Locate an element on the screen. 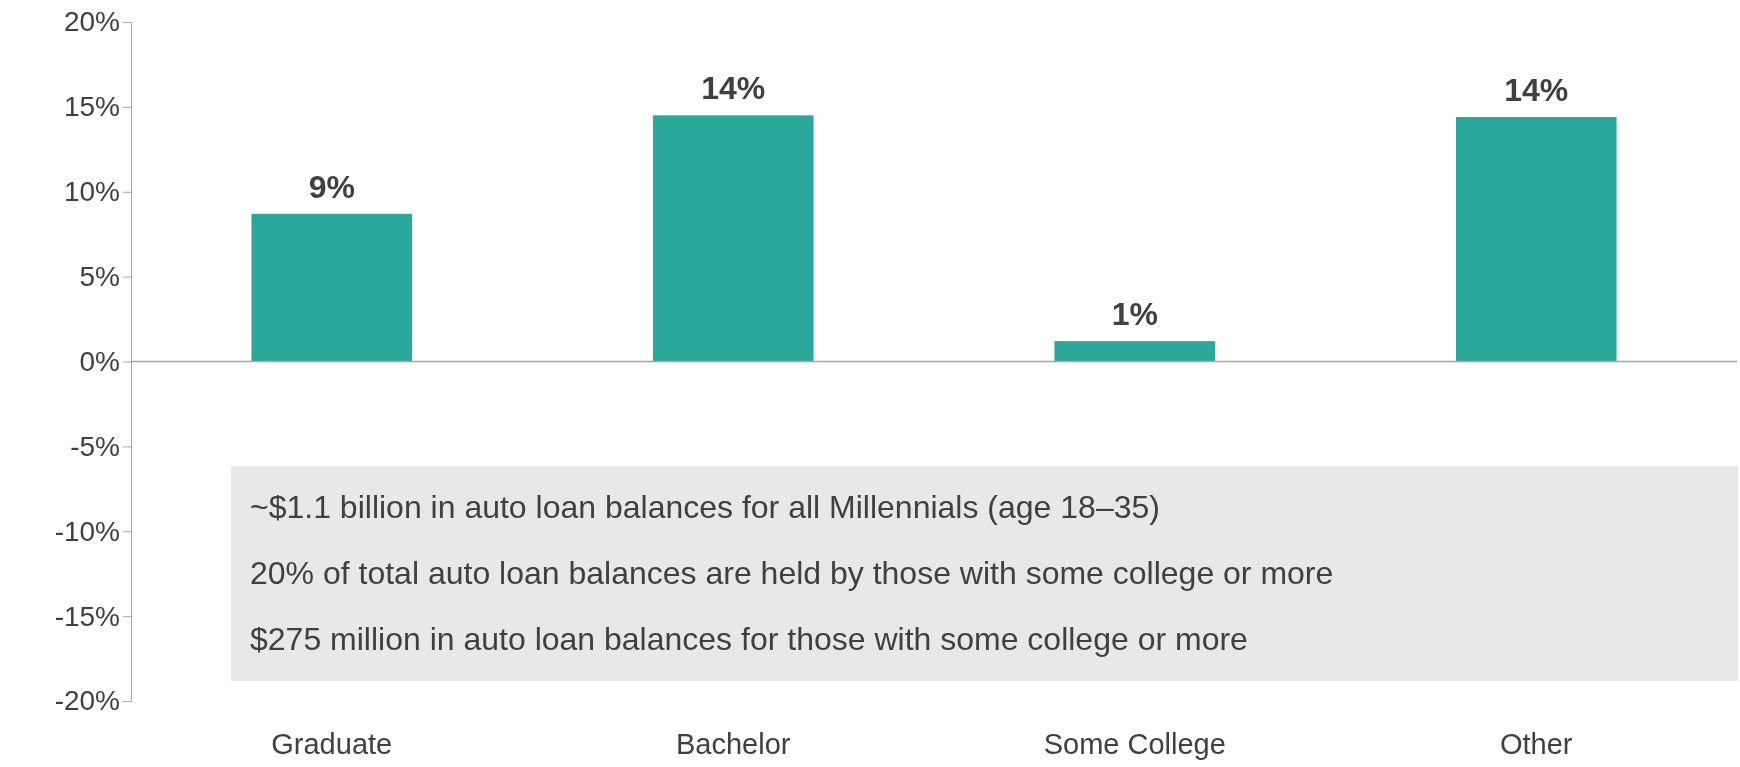  y-tick-label: -10% is located at coordinates (87, 531).